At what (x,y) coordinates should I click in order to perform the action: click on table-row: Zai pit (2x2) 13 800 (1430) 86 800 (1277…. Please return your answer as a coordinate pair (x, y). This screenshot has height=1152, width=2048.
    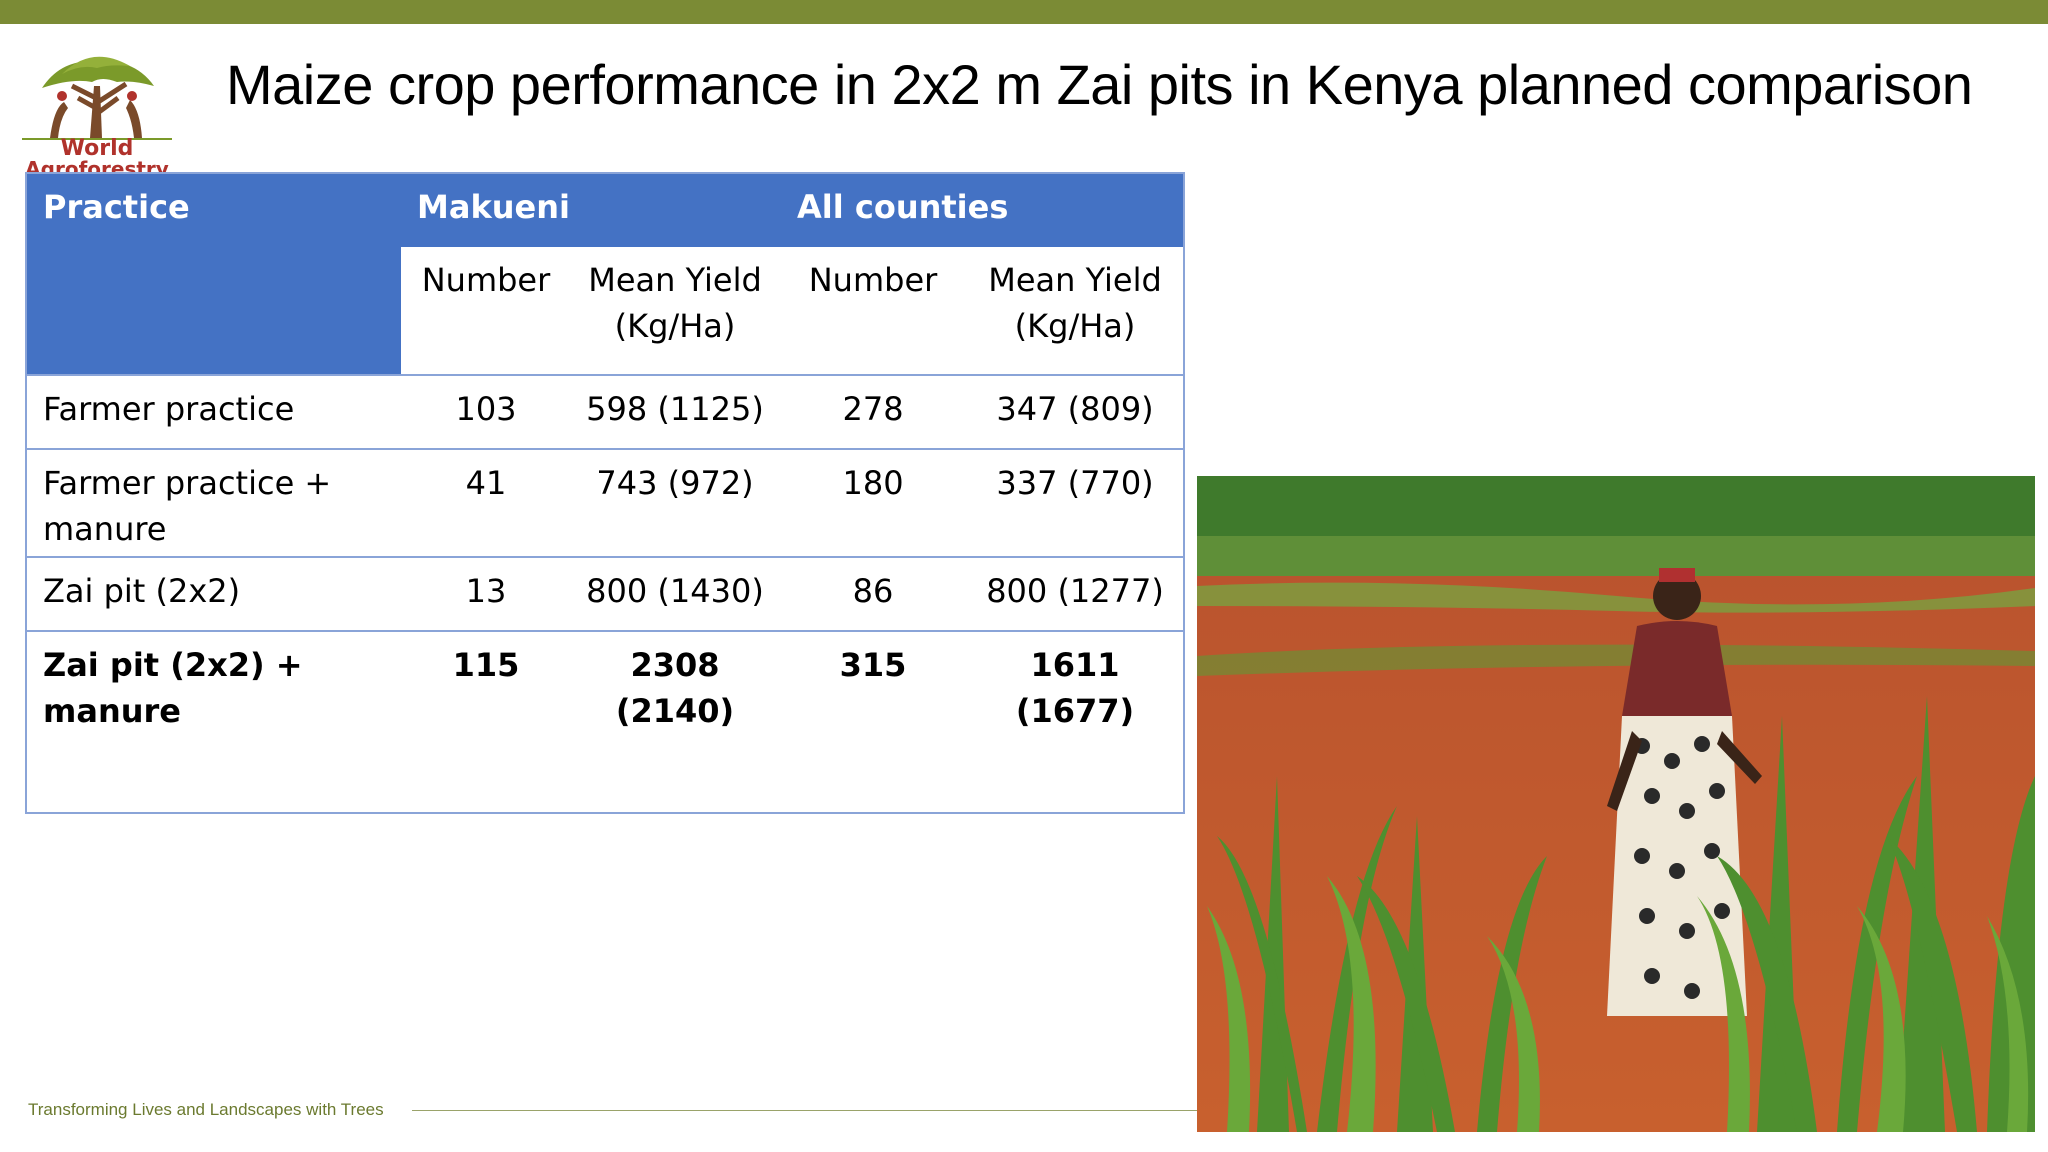
    Looking at the image, I should click on (605, 593).